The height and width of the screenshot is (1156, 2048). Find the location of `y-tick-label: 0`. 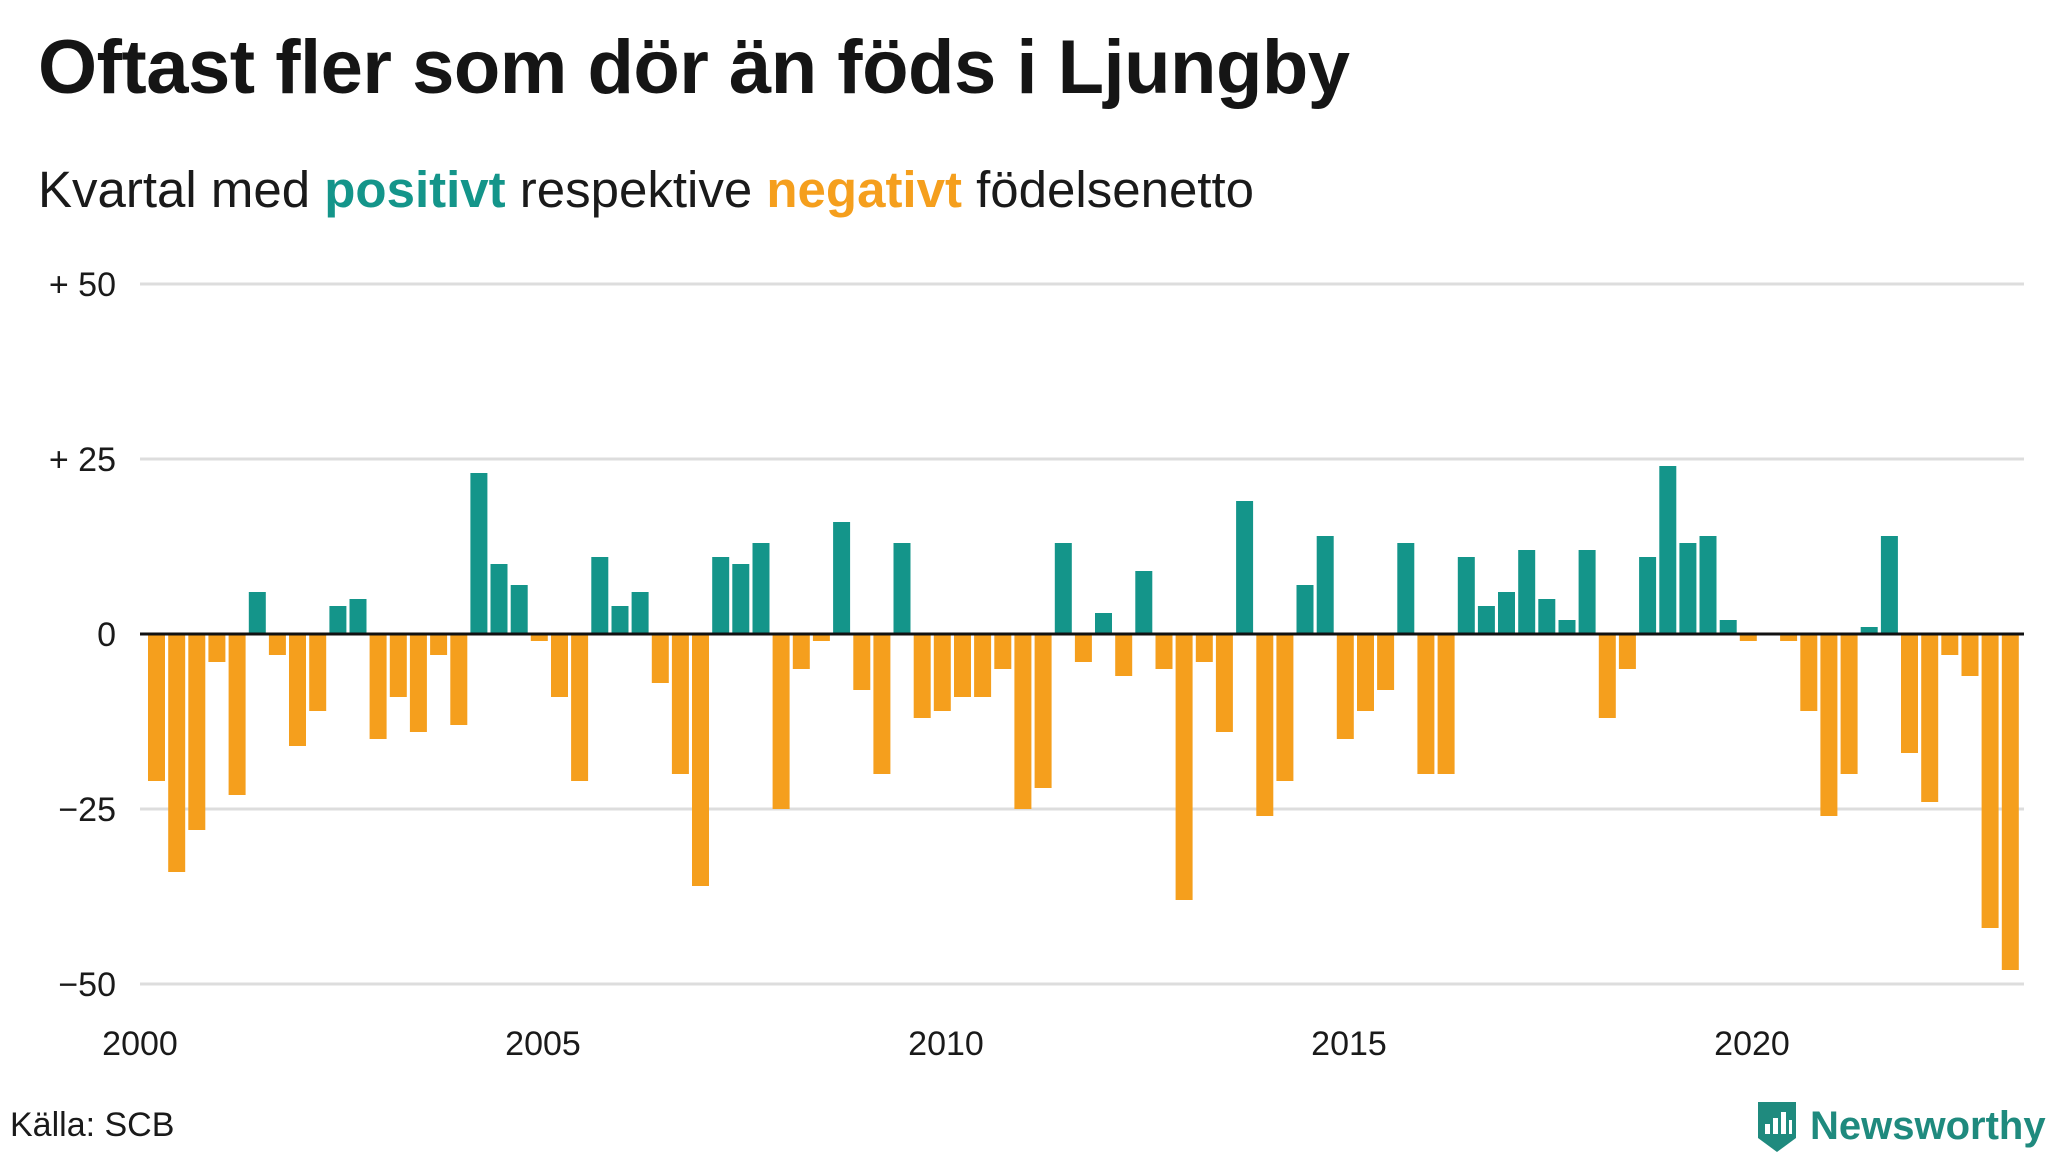

y-tick-label: 0 is located at coordinates (106, 635).